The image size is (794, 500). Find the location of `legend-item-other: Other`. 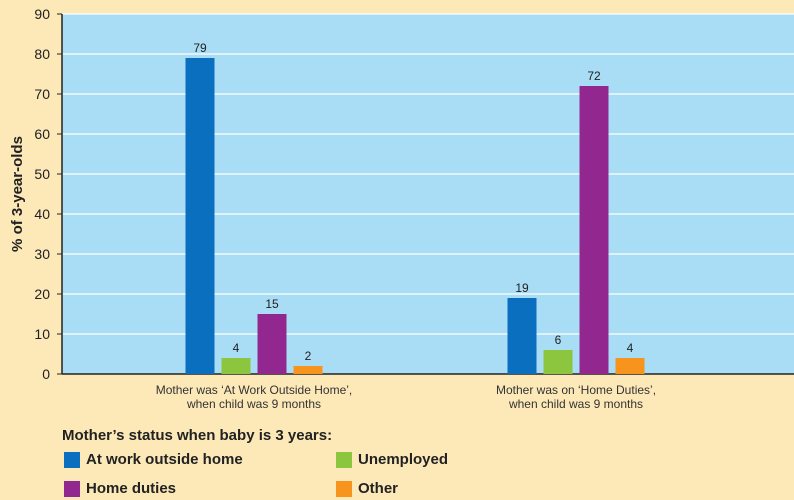

legend-item-other: Other is located at coordinates (367, 488).